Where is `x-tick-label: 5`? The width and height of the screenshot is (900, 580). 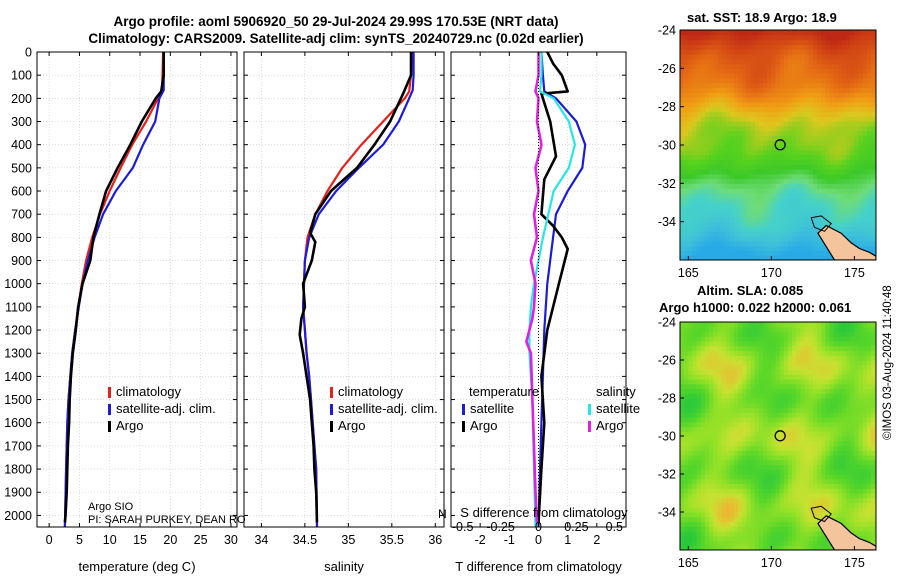
x-tick-label: 5 is located at coordinates (79, 540).